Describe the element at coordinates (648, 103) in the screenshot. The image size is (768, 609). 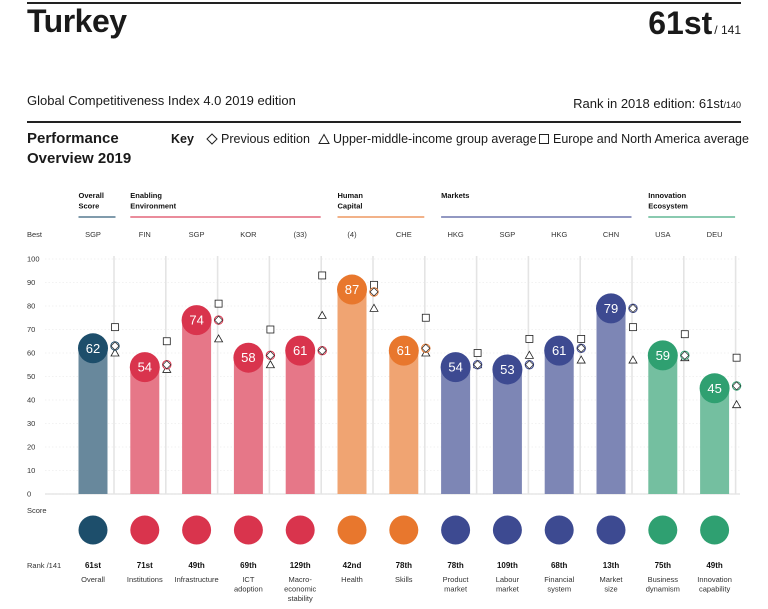
I see `prev-rank-label: Rank in 2018 edition: 61st` at that location.